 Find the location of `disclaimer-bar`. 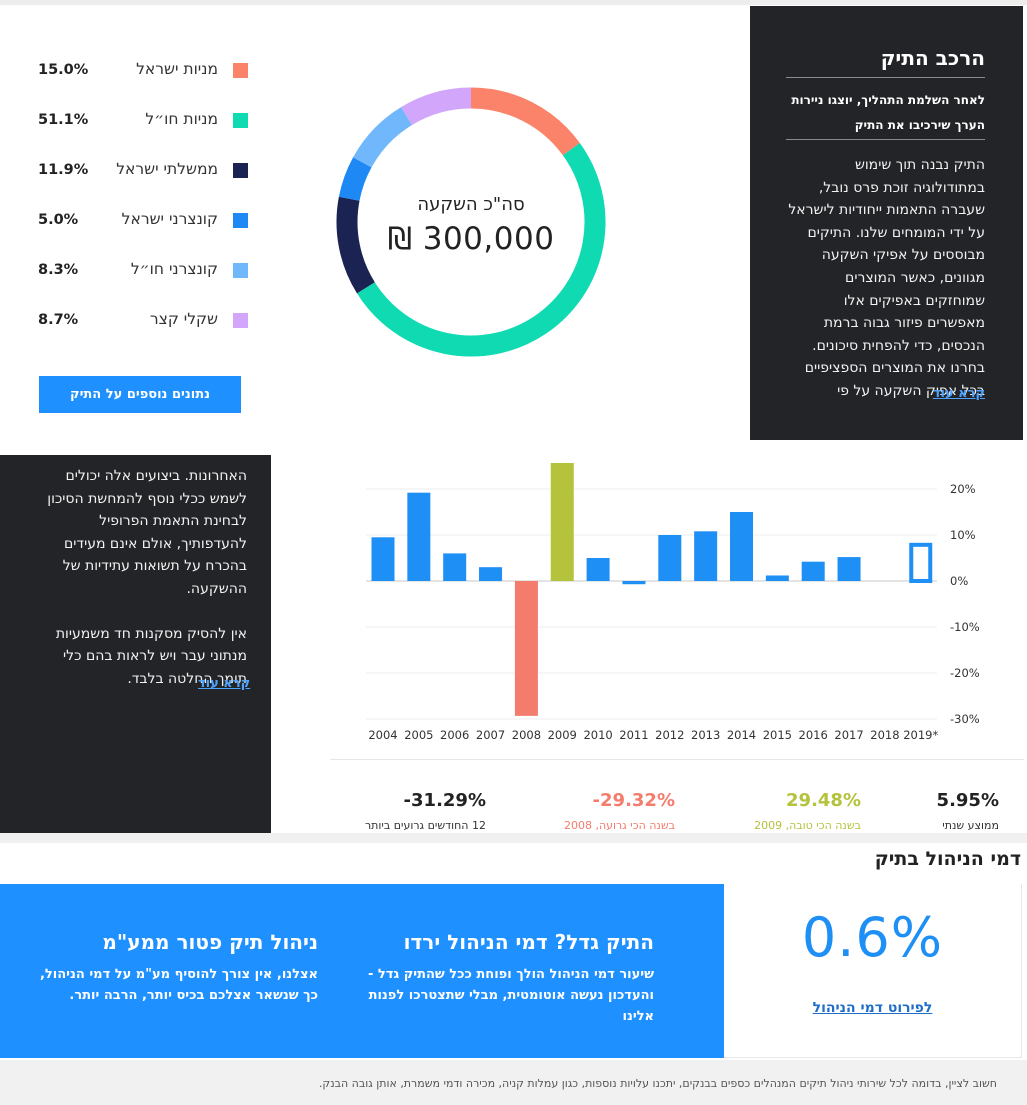

disclaimer-bar is located at coordinates (513, 1082).